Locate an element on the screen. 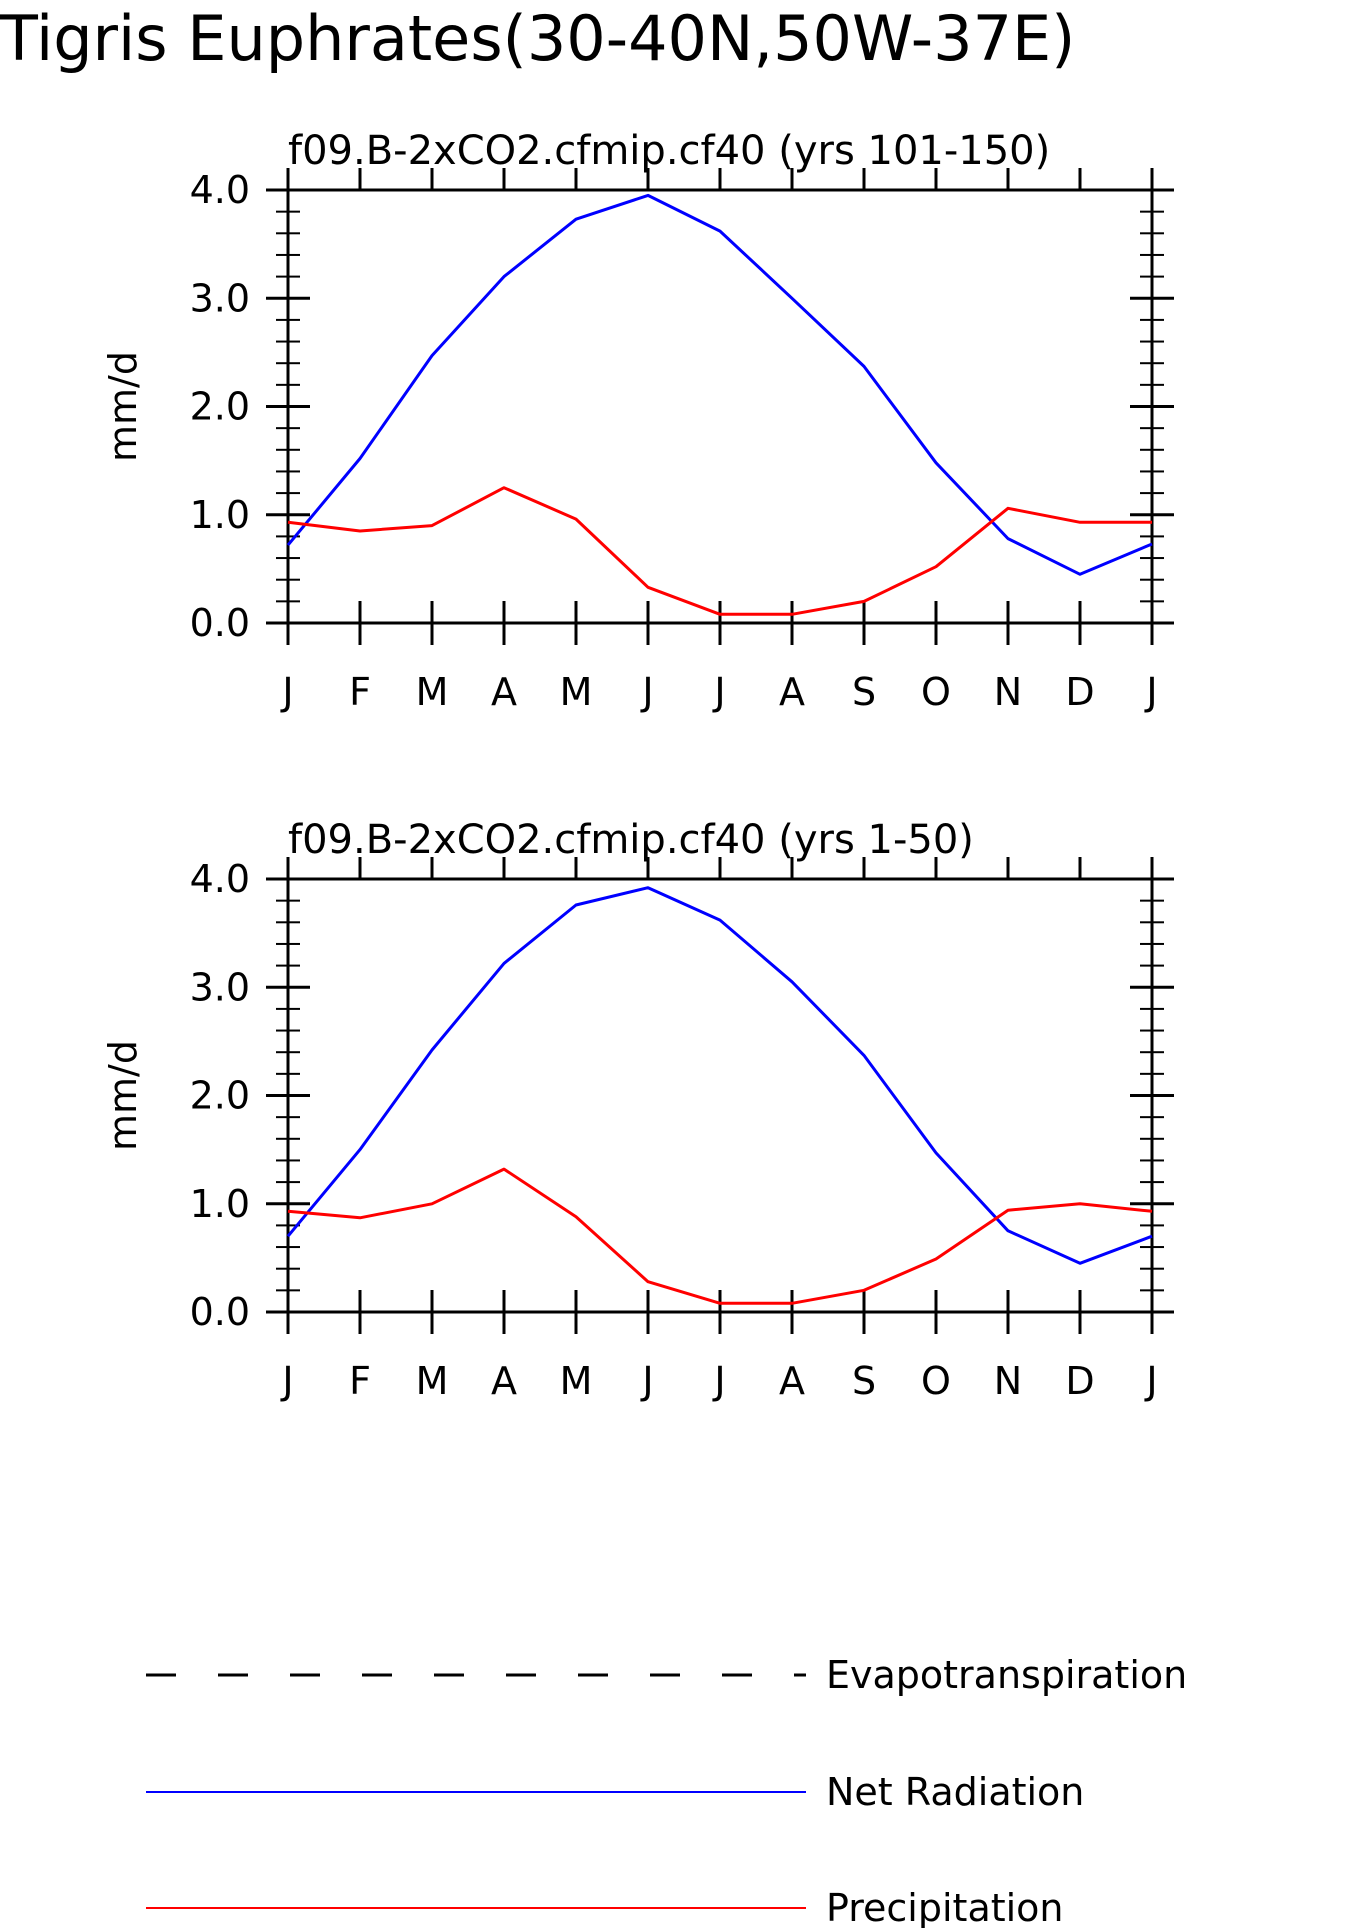  panel-title: f09.B-2xCO2.cfmip.cf40 (yrs 101-150) is located at coordinates (669, 151).